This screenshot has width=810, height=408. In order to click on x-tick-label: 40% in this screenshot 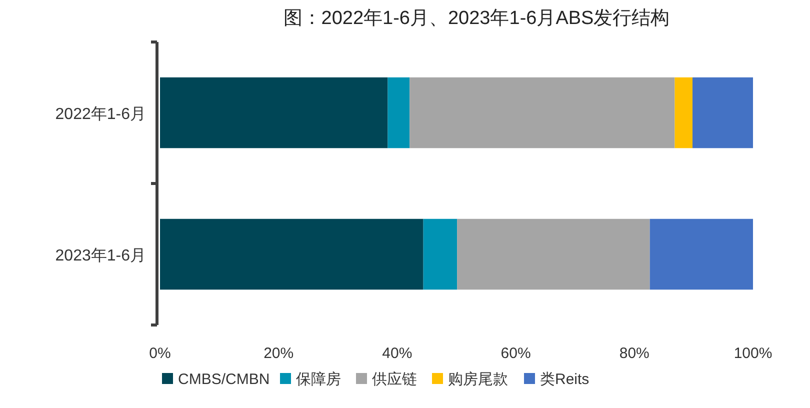, I will do `click(397, 353)`.